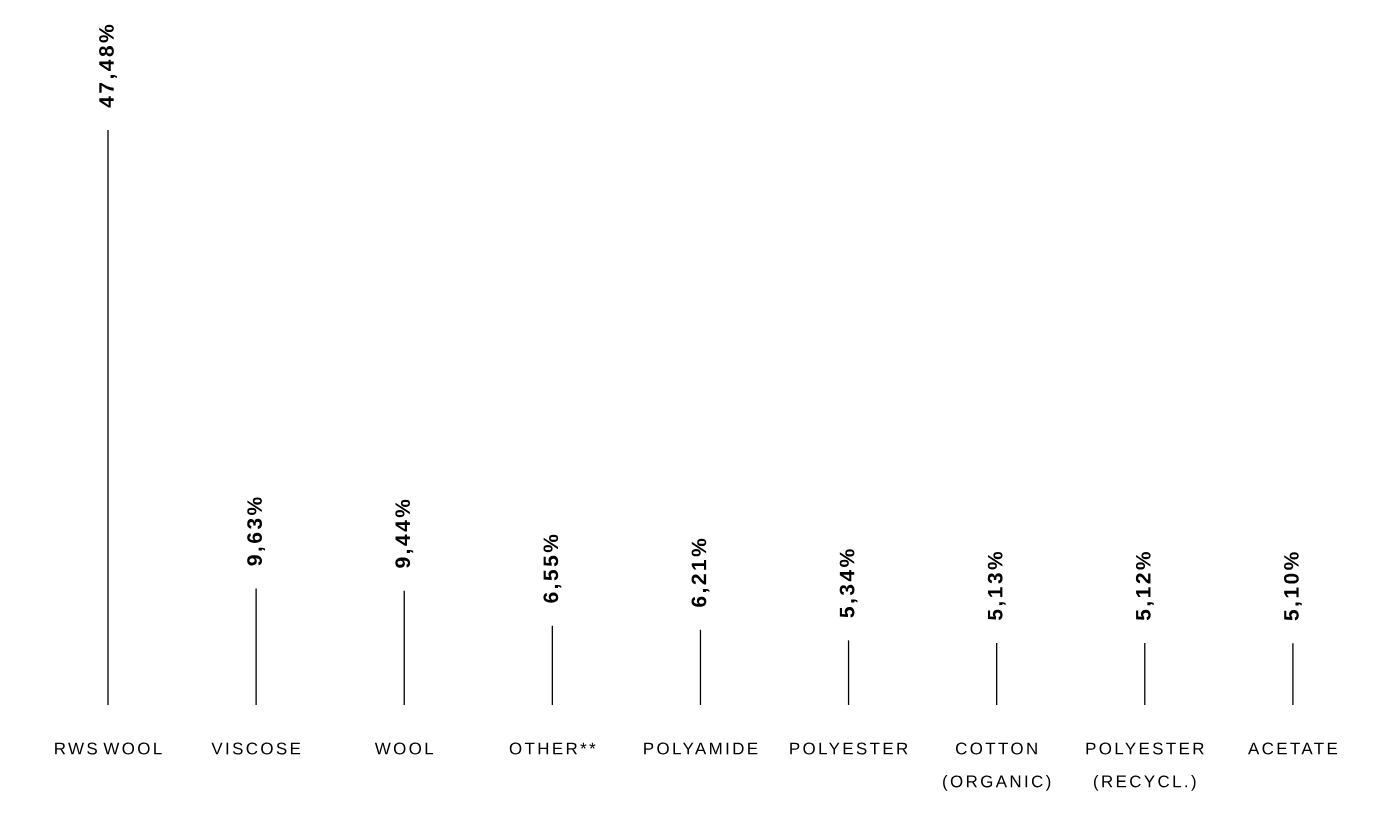  What do you see at coordinates (848, 583) in the screenshot?
I see `data-label: 5,34%` at bounding box center [848, 583].